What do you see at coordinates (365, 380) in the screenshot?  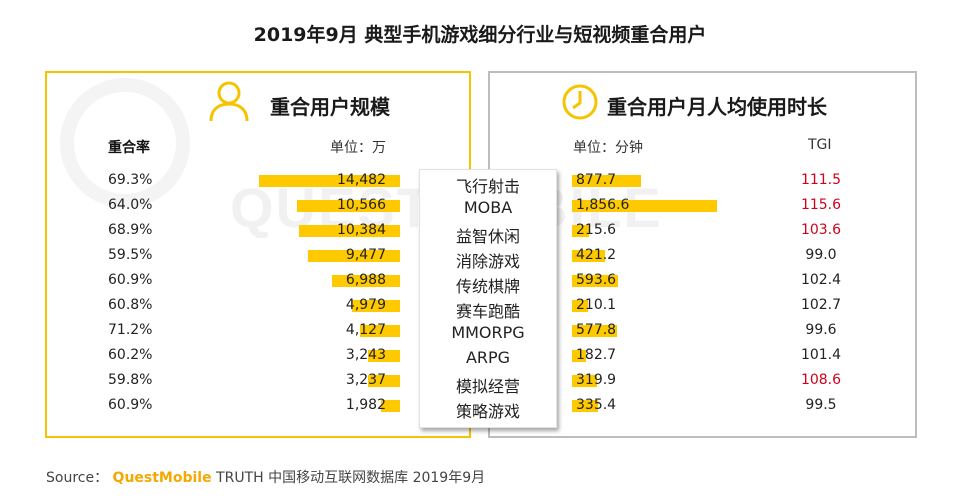 I see `user-scale-value-label: 3,237` at bounding box center [365, 380].